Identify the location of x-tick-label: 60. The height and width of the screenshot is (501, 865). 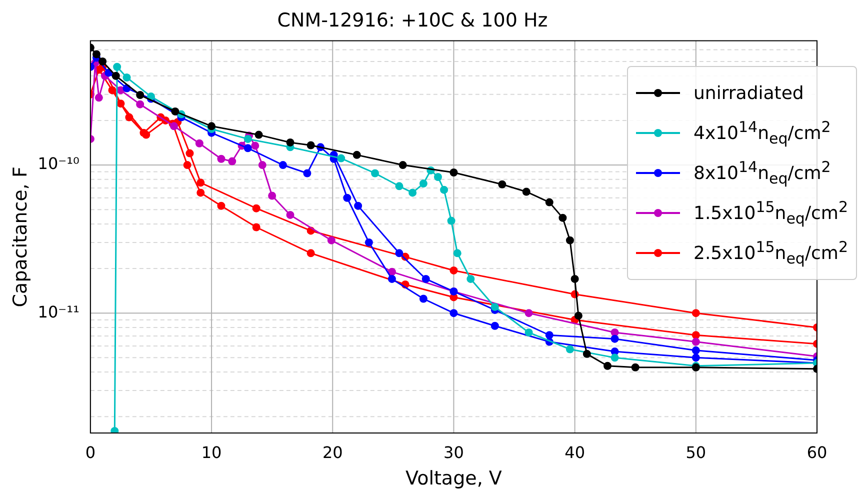
(817, 452).